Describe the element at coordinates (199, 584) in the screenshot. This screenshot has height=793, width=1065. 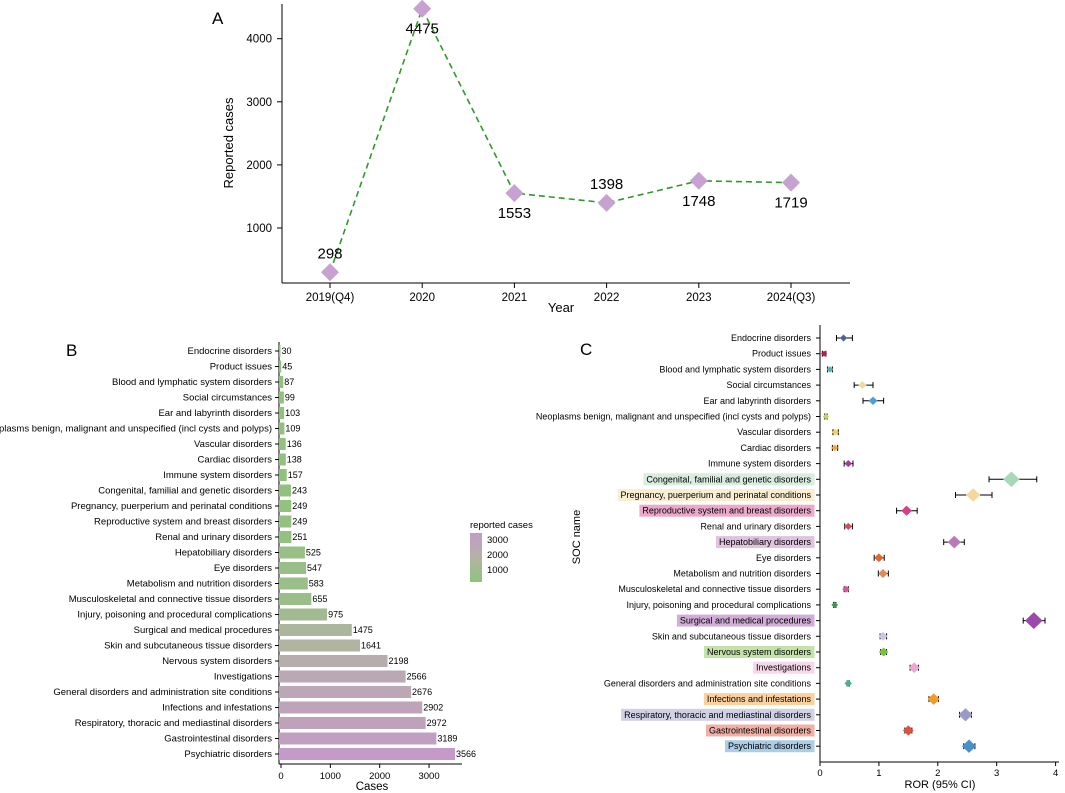
I see `category-label: Metabolism and nutrition disorders` at that location.